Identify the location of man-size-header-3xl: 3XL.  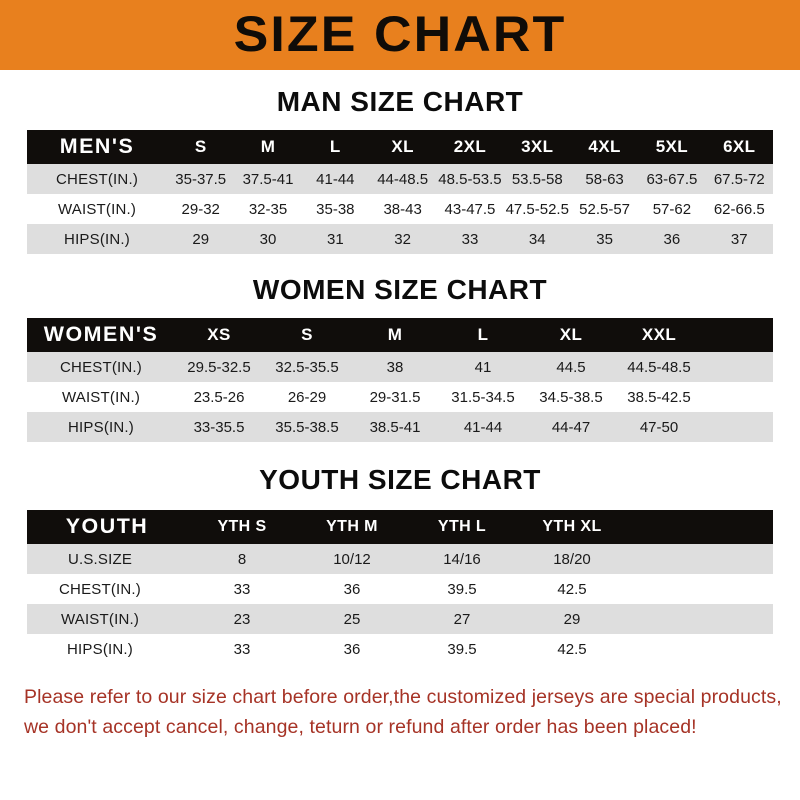
(537, 146).